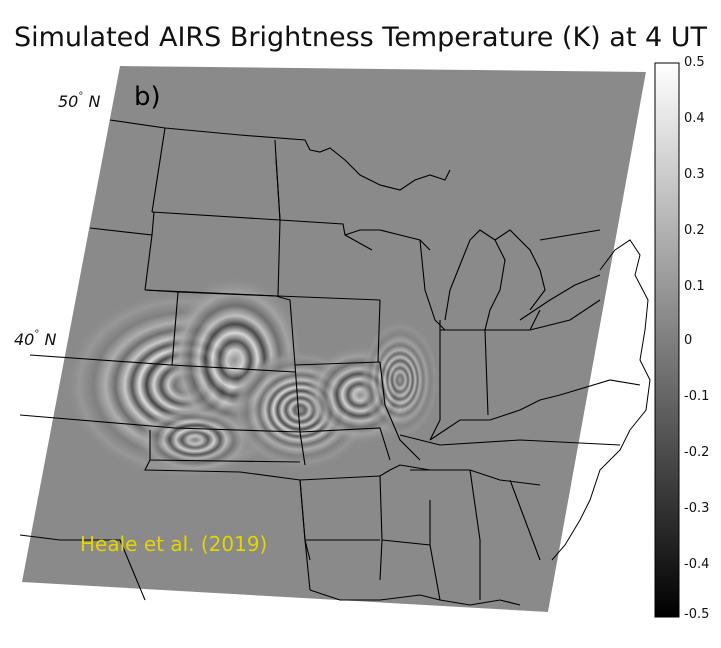 Image resolution: width=721 pixels, height=648 pixels. Describe the element at coordinates (697, 452) in the screenshot. I see `colorbar-tick: -0.2` at that location.